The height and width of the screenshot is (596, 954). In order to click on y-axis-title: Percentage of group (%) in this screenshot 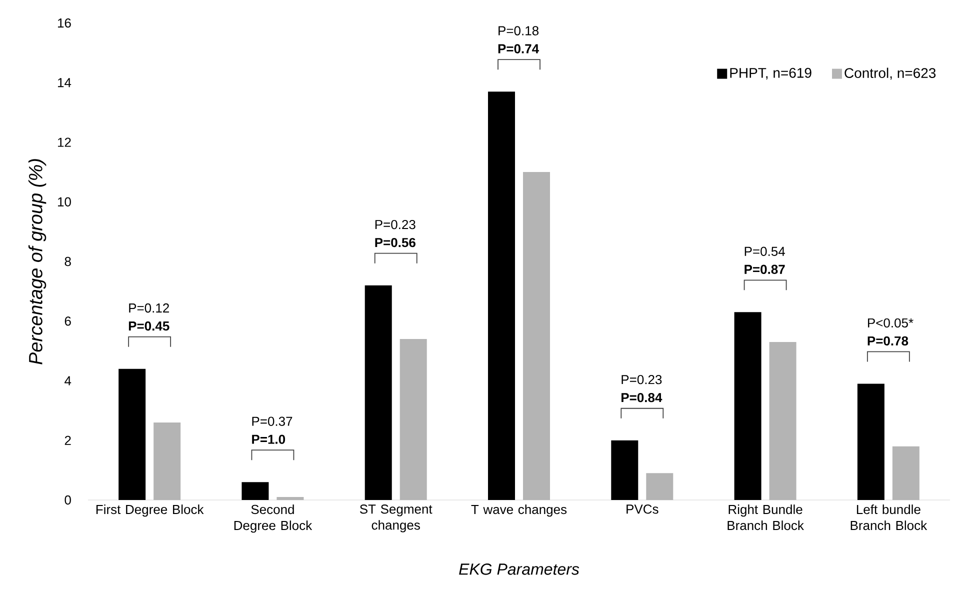, I will do `click(37, 261)`.